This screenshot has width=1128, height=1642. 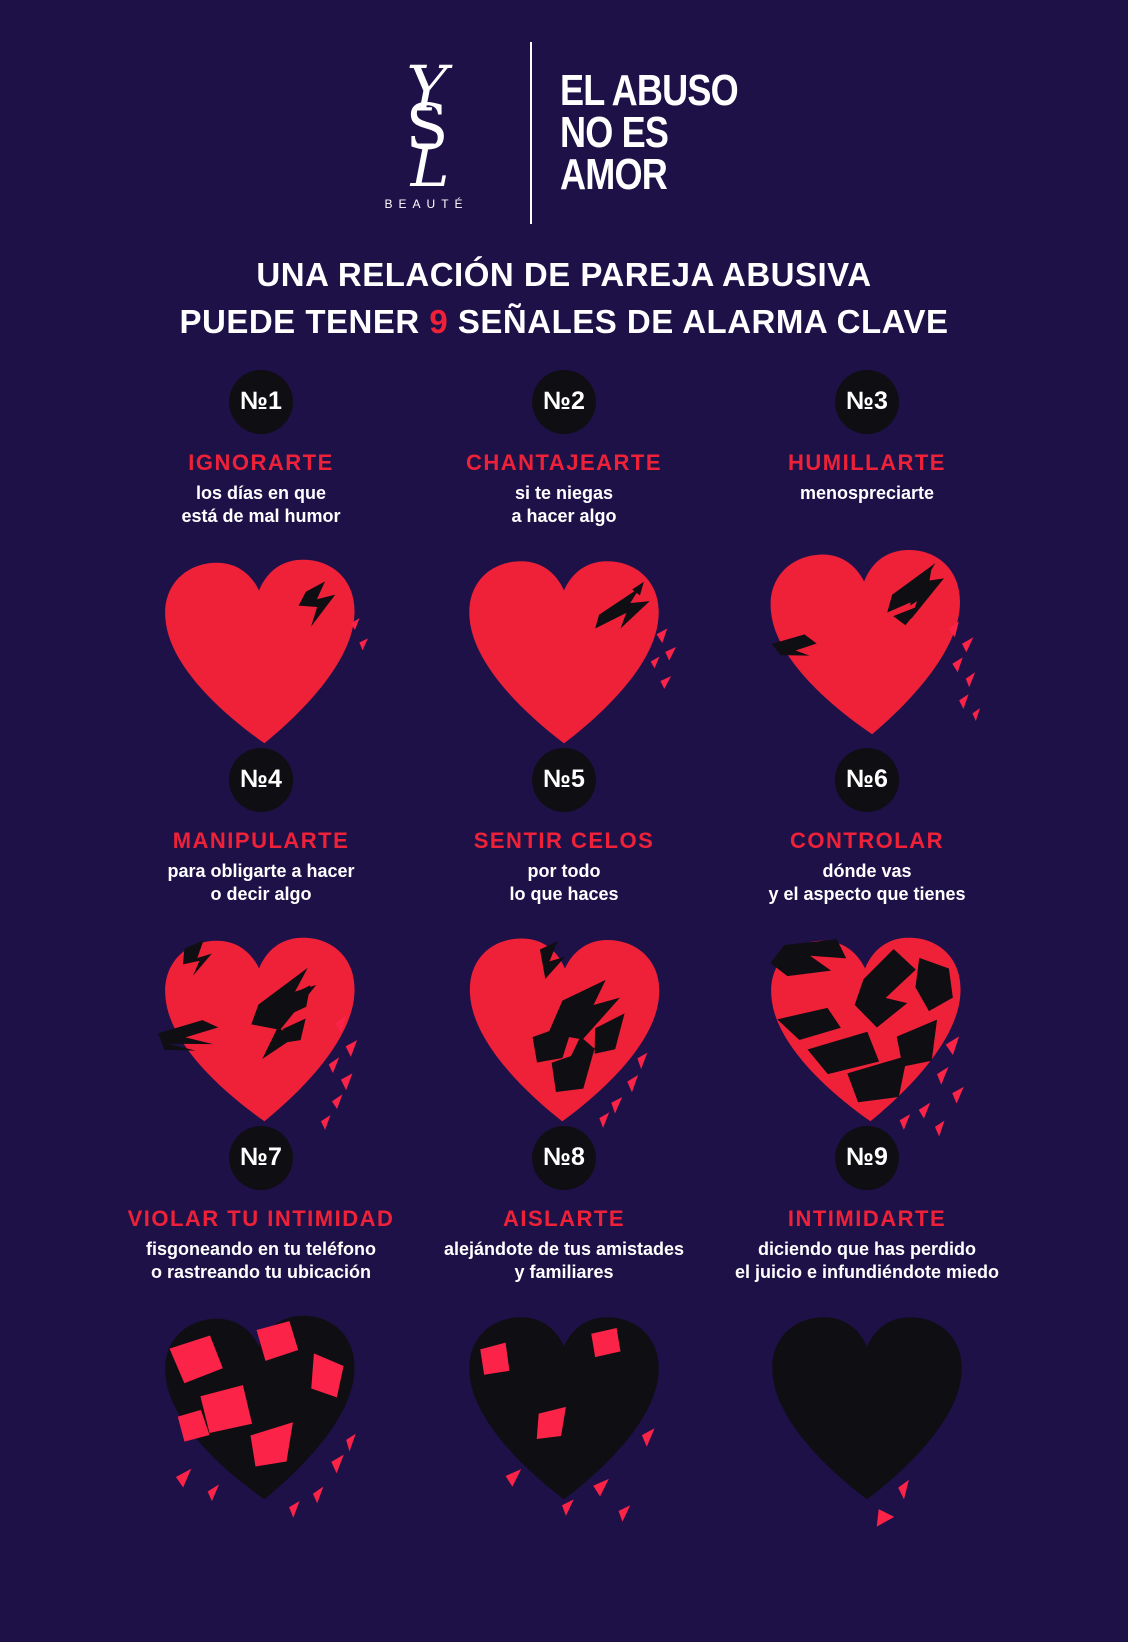 What do you see at coordinates (867, 779) in the screenshot?
I see `number-badge: №6` at bounding box center [867, 779].